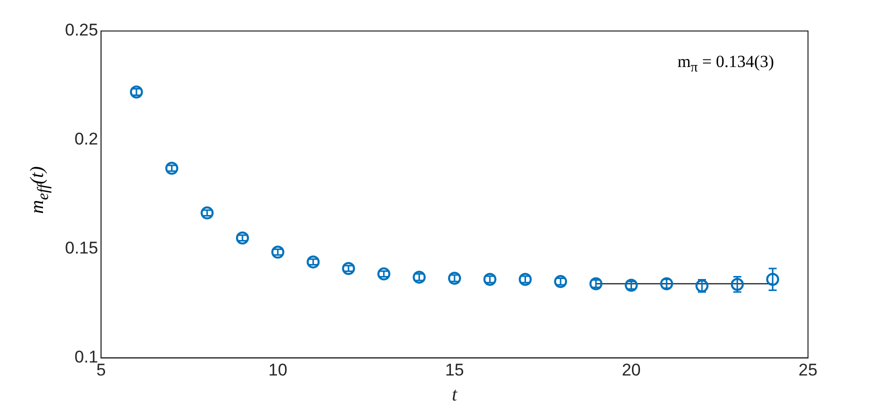 The image size is (886, 413). I want to click on y-tick-label: 0.15, so click(81, 248).